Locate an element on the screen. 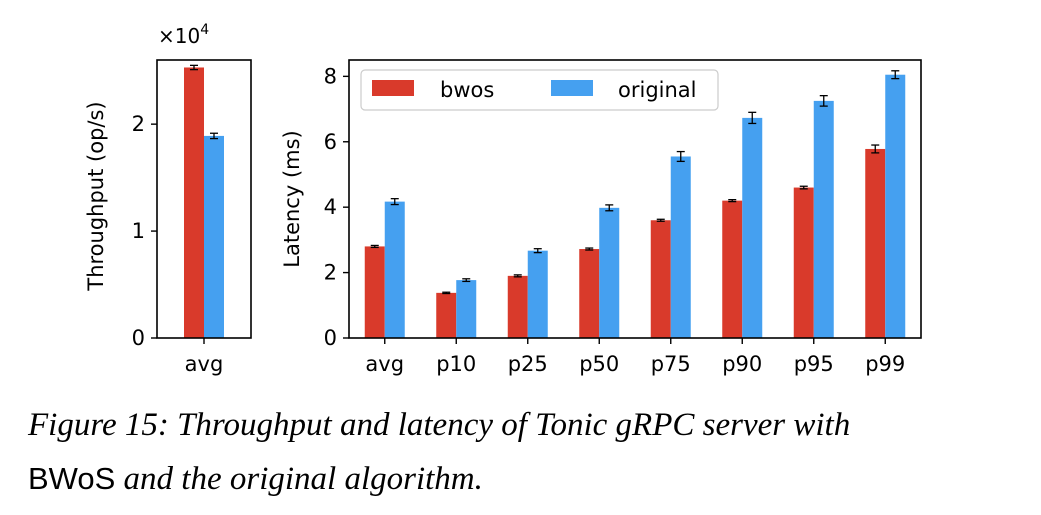 This screenshot has height=515, width=1041. throughput-ytick-label: 0 is located at coordinates (138, 338).